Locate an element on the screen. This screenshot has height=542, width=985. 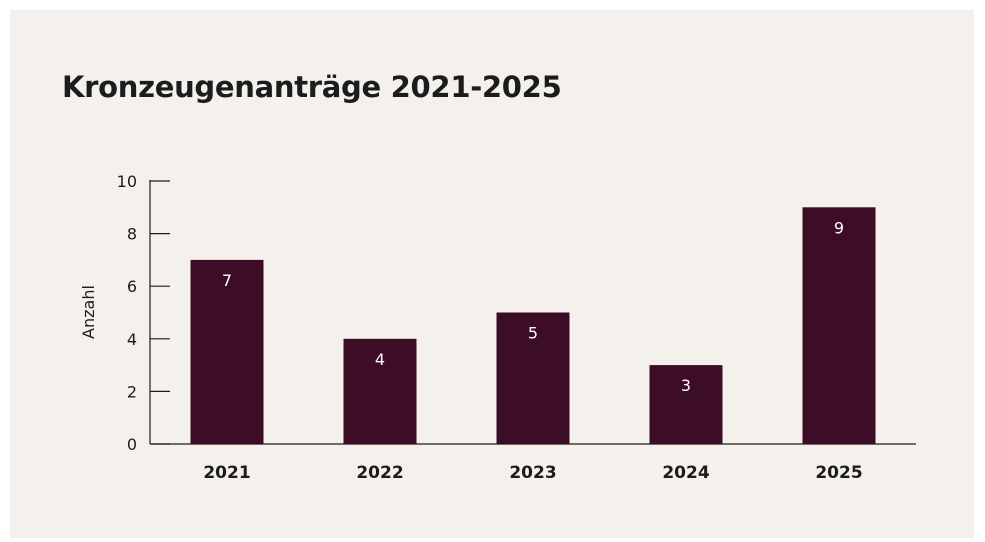
bar-2025 is located at coordinates (839, 325).